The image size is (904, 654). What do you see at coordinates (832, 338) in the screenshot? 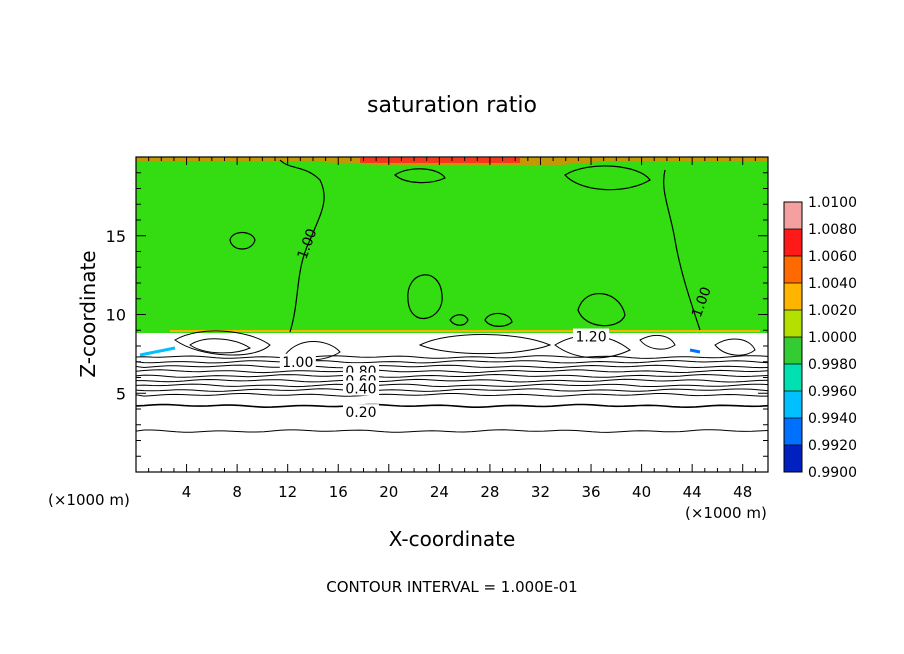
I see `colorbar-label: 1.0000` at bounding box center [832, 338].